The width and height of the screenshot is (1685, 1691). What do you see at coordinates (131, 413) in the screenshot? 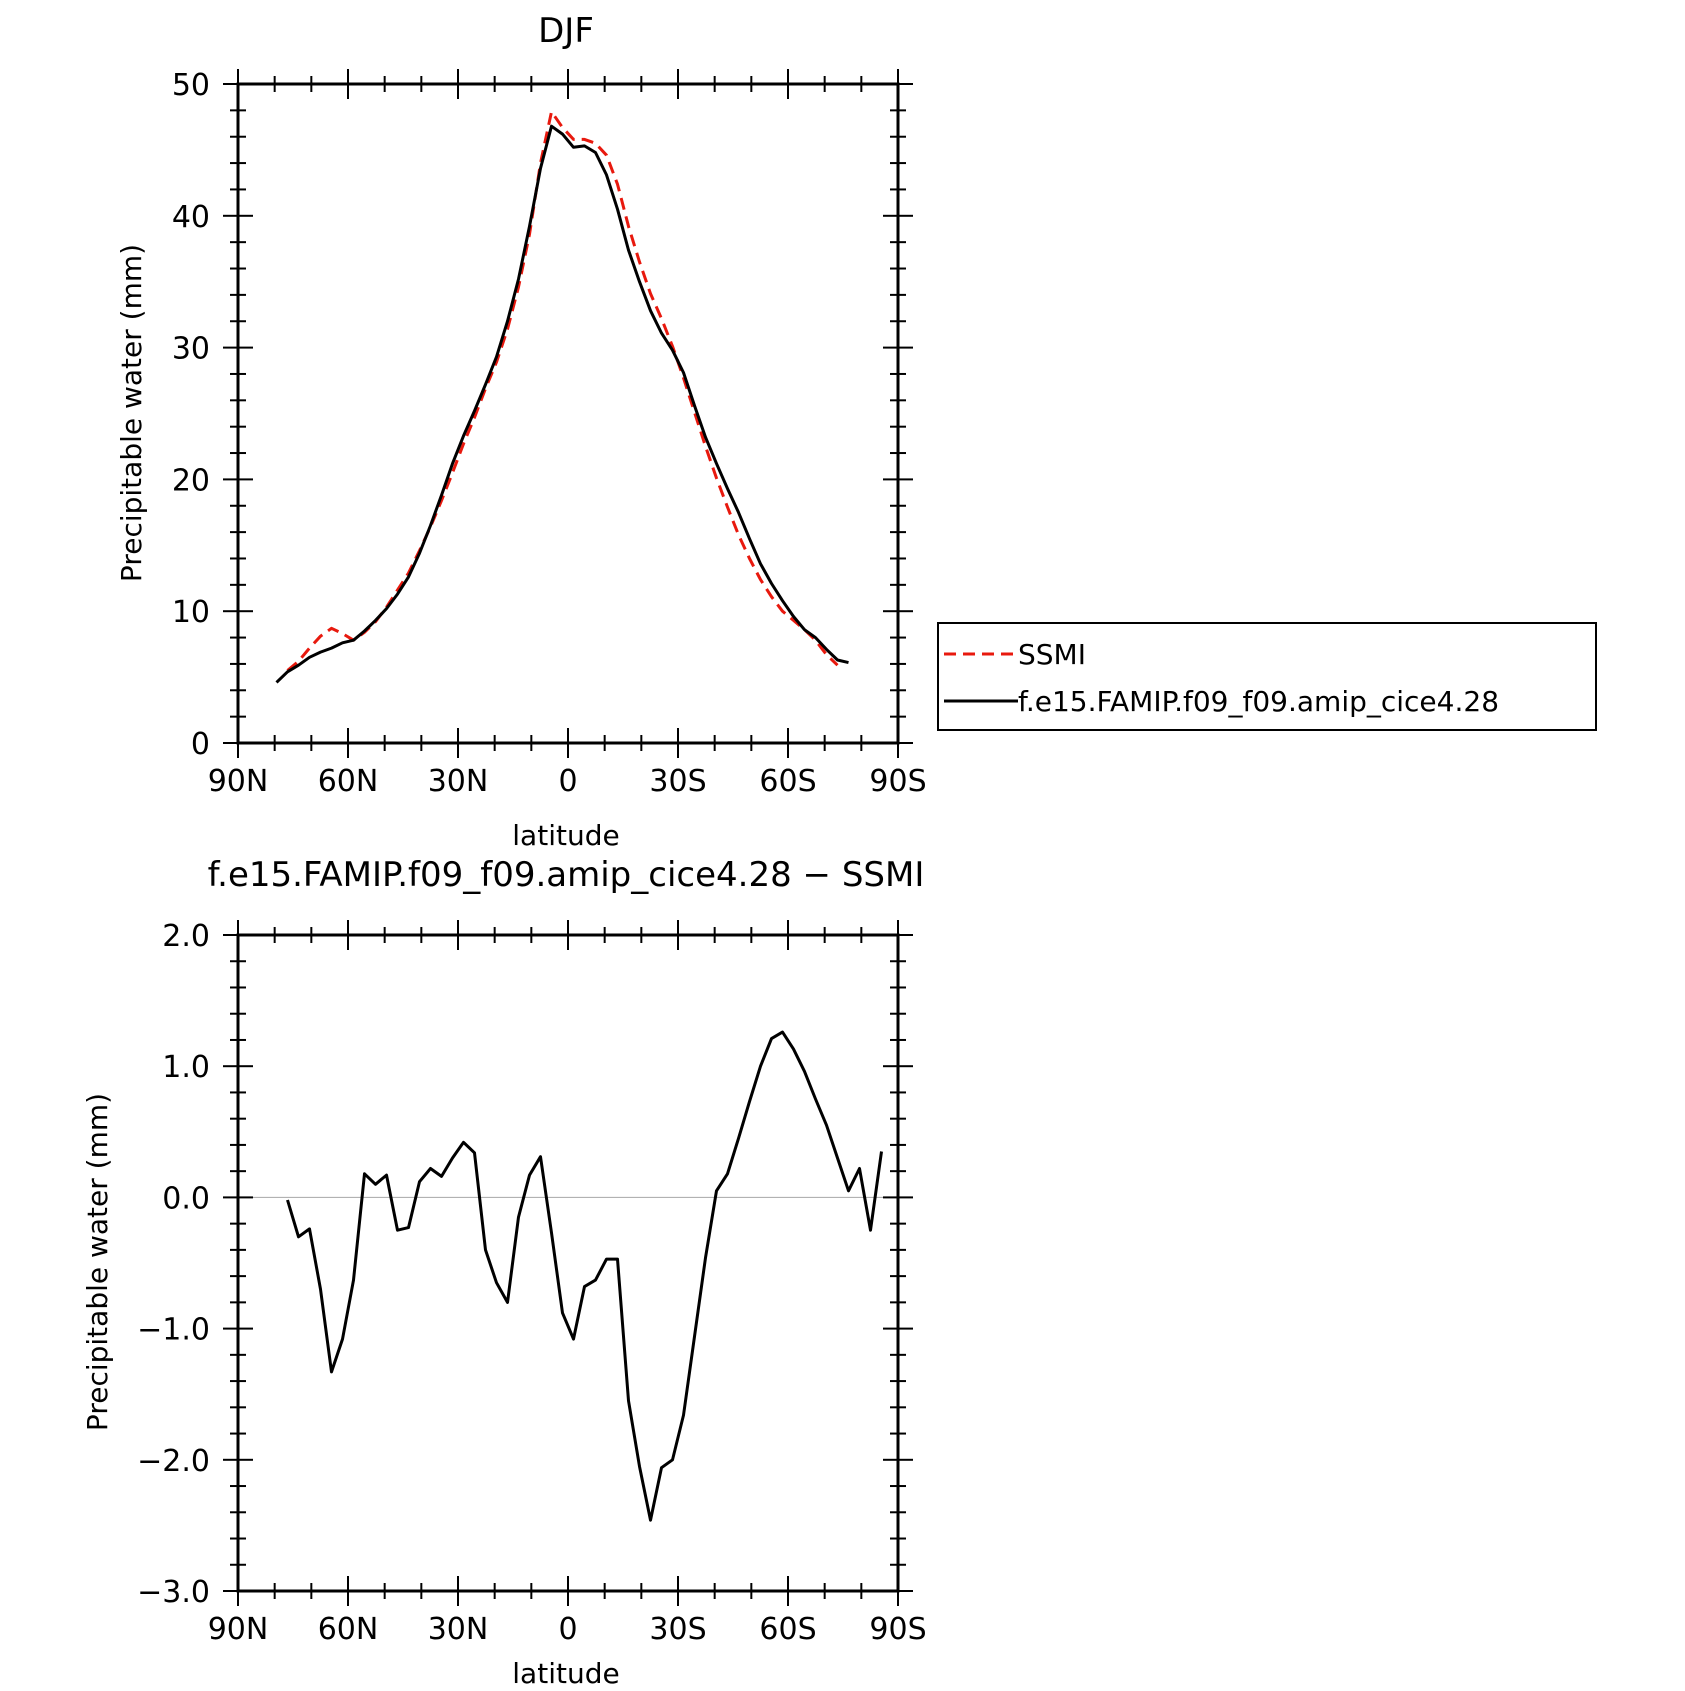
I see `top-y-axis-title: Precipitable water (mm)` at bounding box center [131, 413].